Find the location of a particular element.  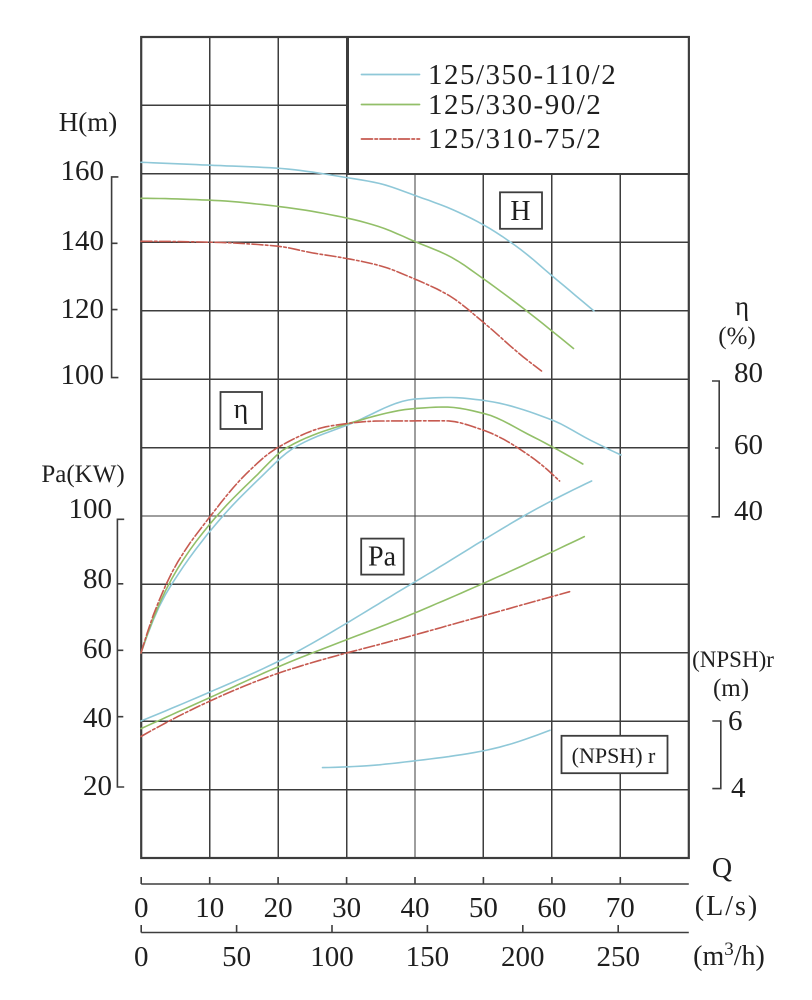

svg-text: 6 is located at coordinates (735, 721).